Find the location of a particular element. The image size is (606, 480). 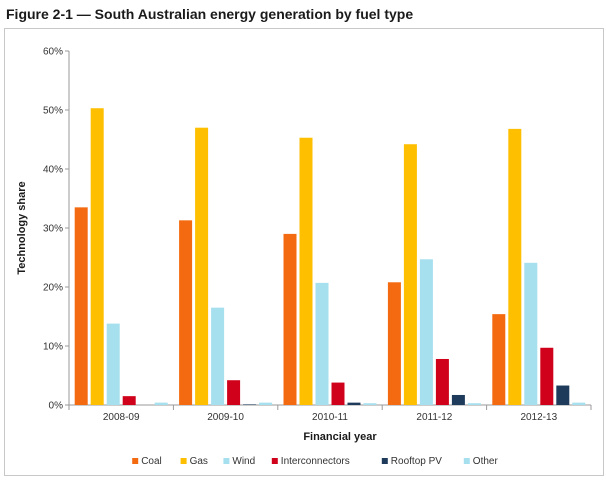

y-tick-label: 0% is located at coordinates (56, 406).